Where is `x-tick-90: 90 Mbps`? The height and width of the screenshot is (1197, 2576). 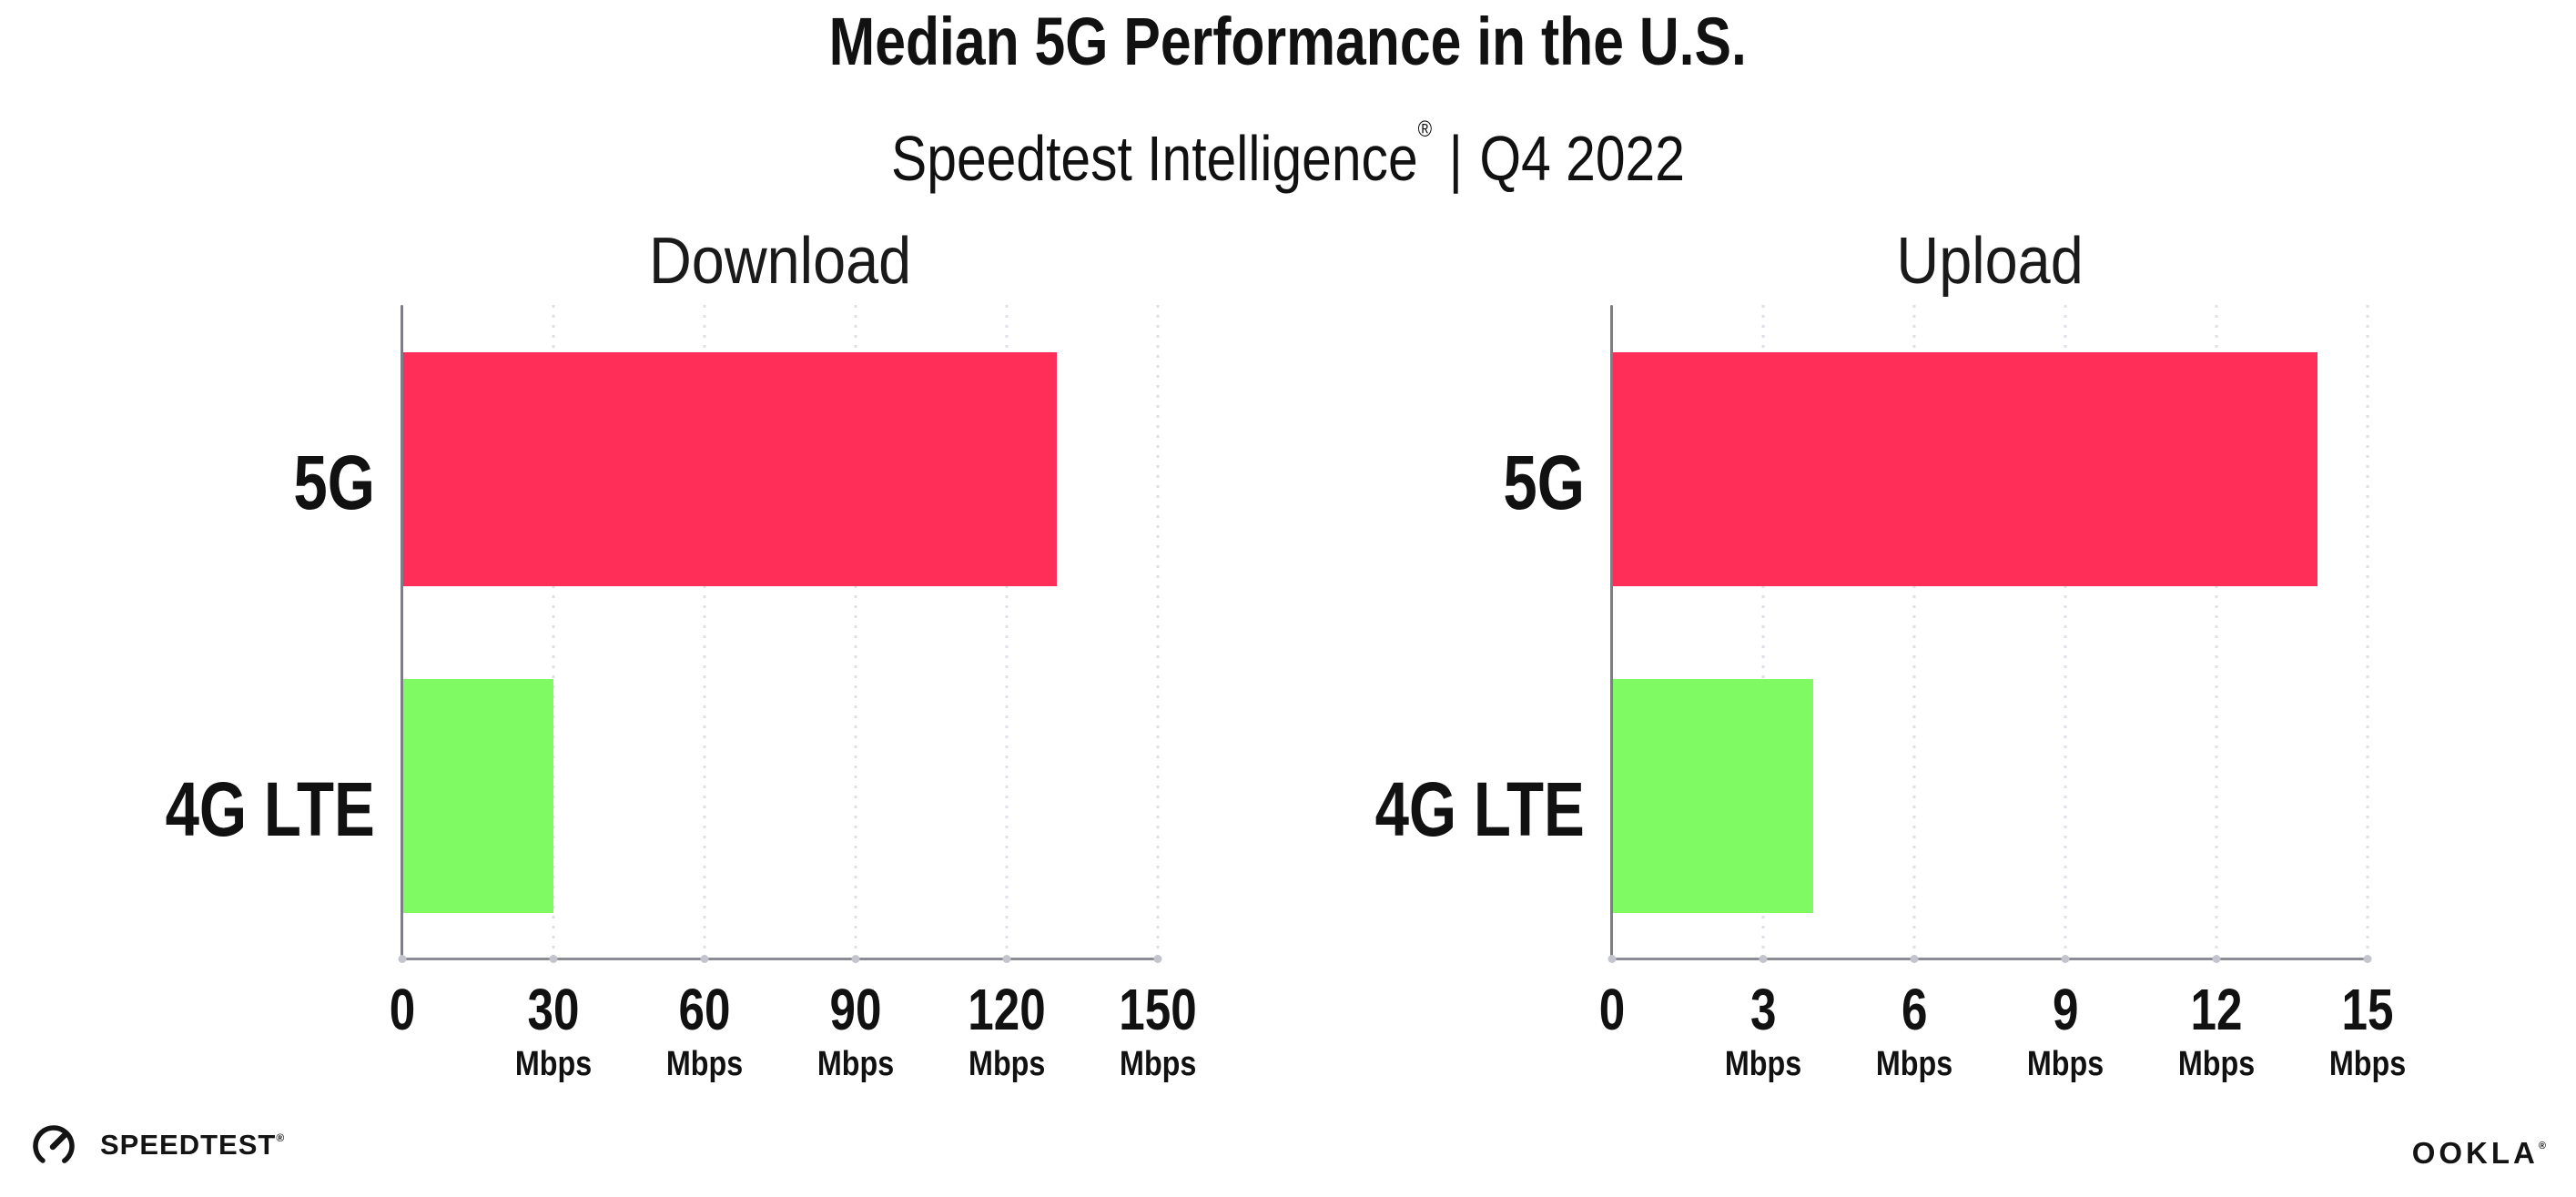 x-tick-90: 90 Mbps is located at coordinates (855, 1031).